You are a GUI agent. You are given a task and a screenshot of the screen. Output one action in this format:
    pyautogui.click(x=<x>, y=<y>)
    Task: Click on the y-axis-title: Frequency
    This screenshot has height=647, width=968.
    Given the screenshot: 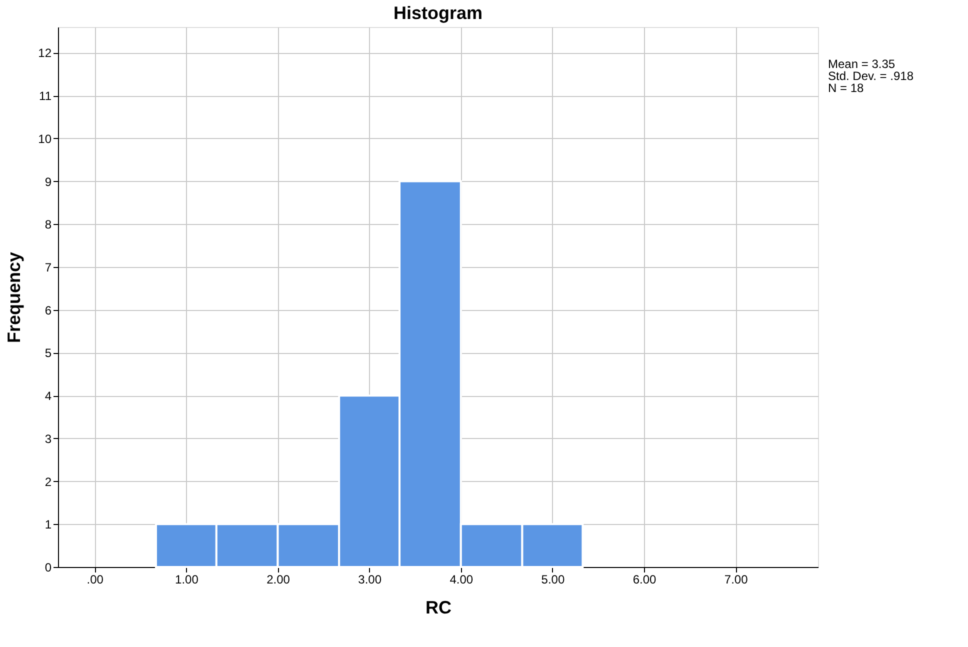 What is the action you would take?
    pyautogui.click(x=14, y=298)
    